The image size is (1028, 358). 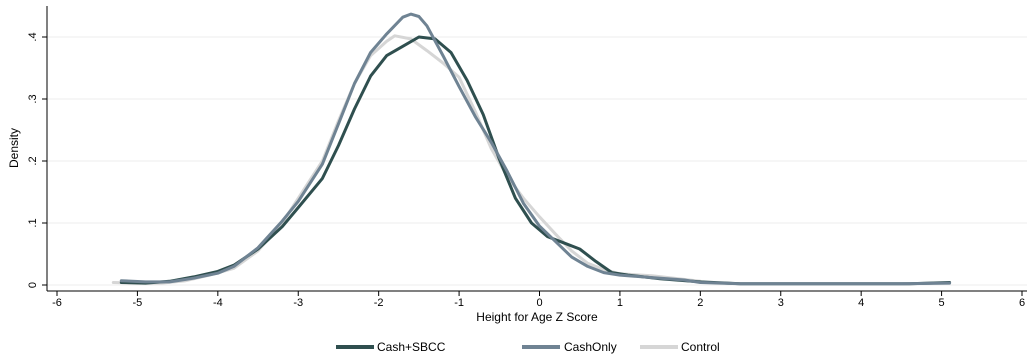 I want to click on x-tick-label: 2, so click(x=700, y=303).